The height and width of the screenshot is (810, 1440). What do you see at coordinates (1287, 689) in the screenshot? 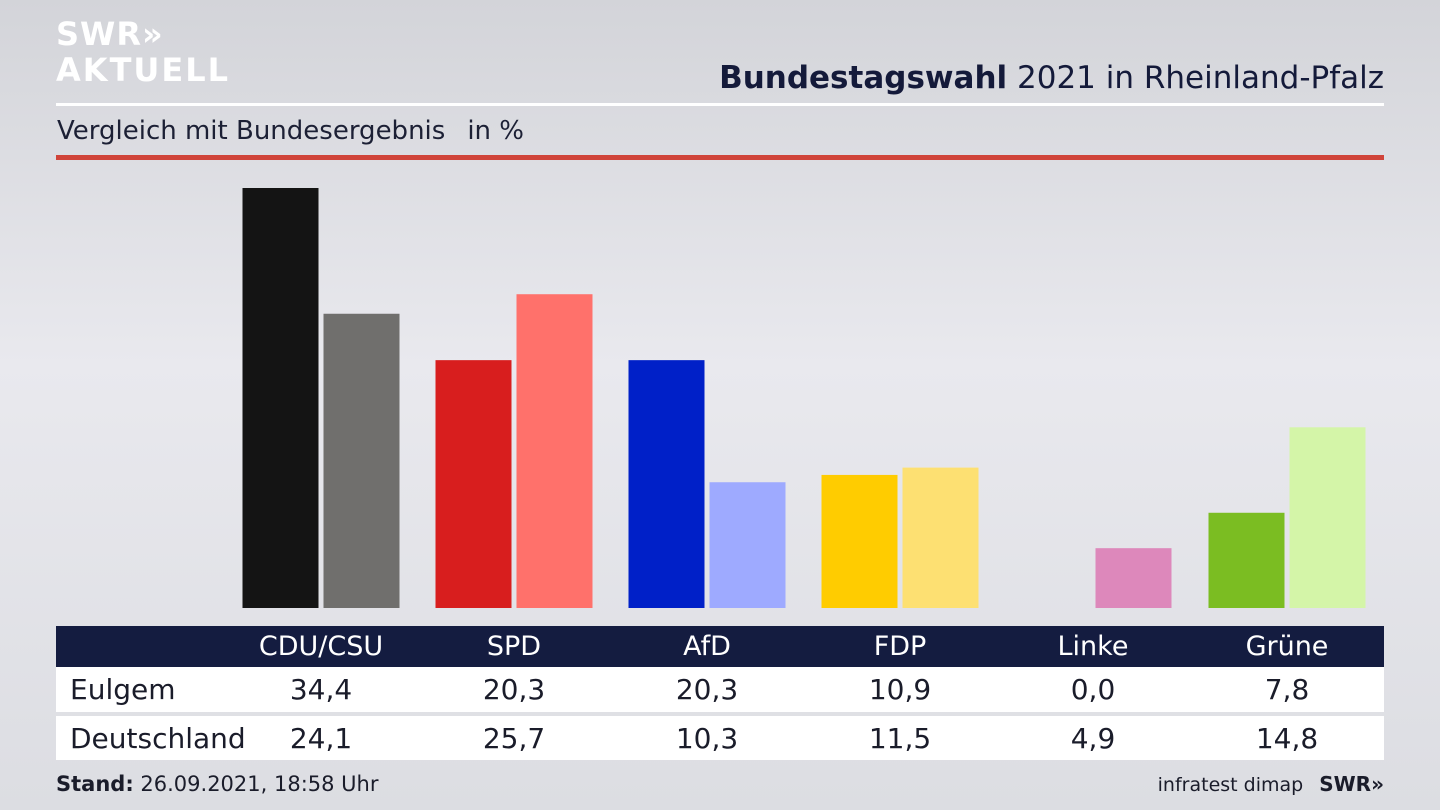
I see `table-cell: 7,8` at bounding box center [1287, 689].